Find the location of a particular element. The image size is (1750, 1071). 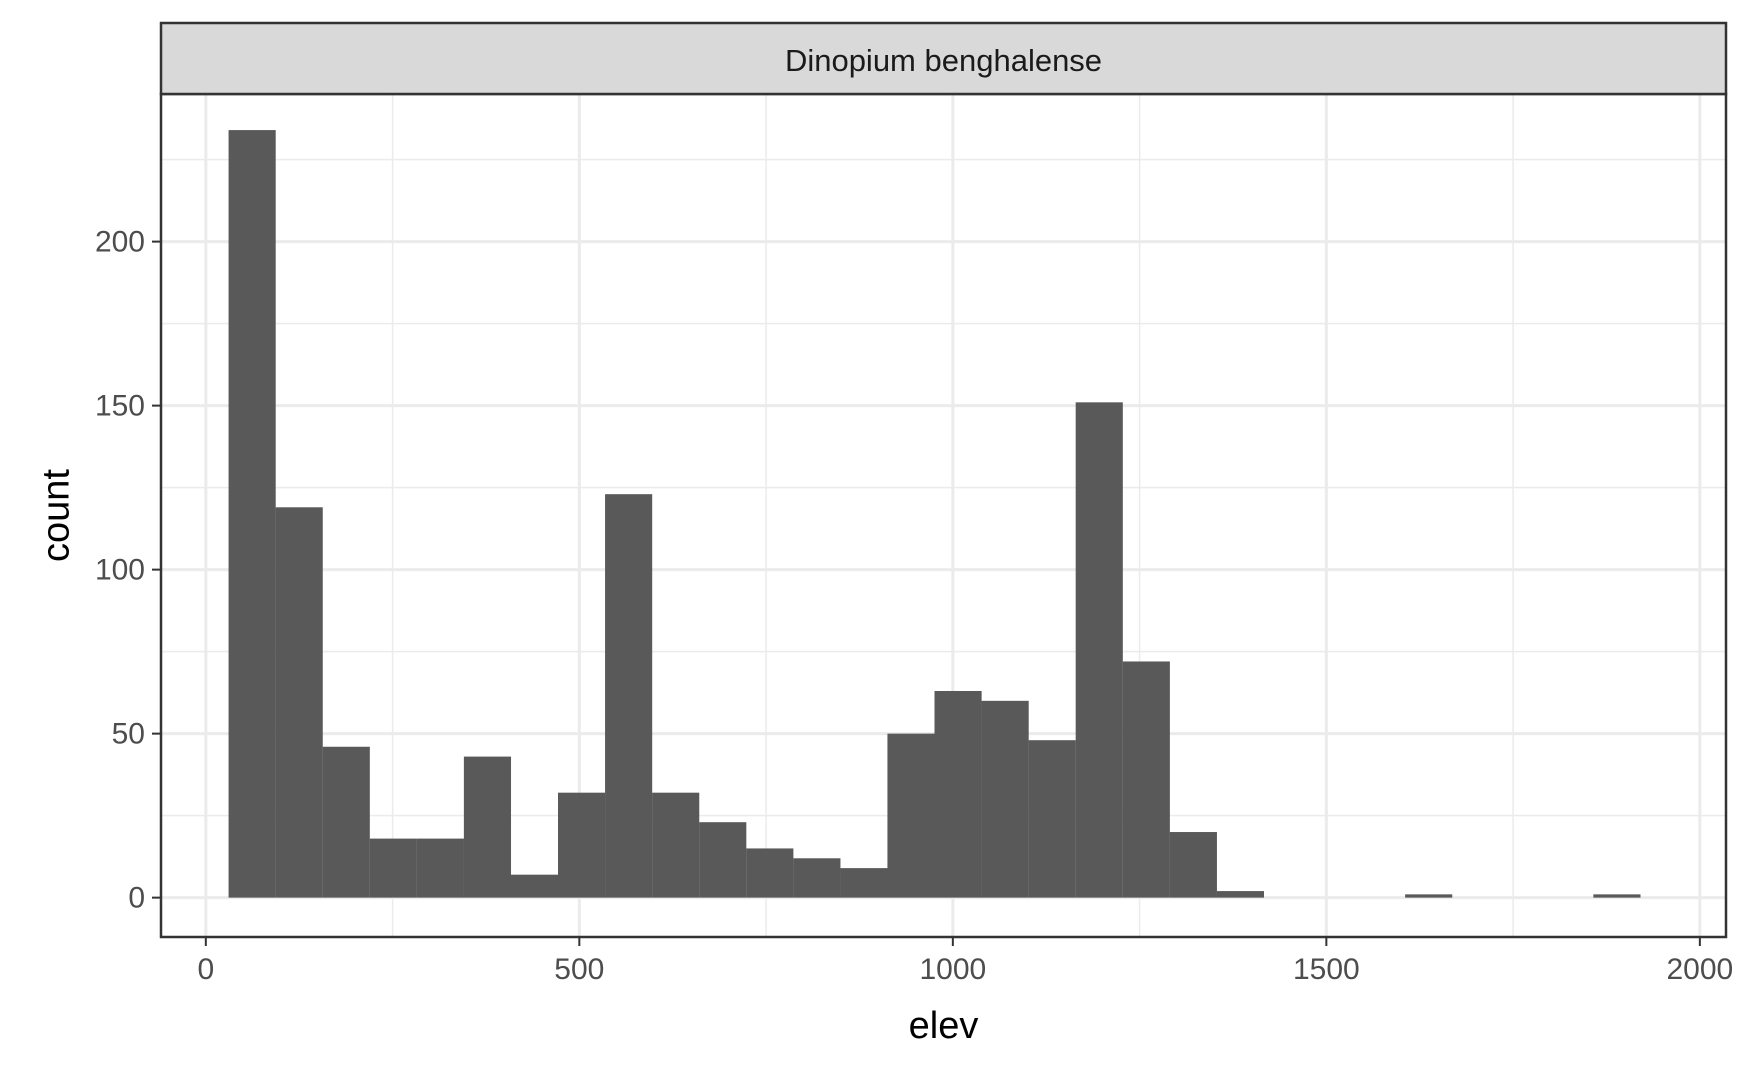

y-tick-label: 50 is located at coordinates (128, 734).